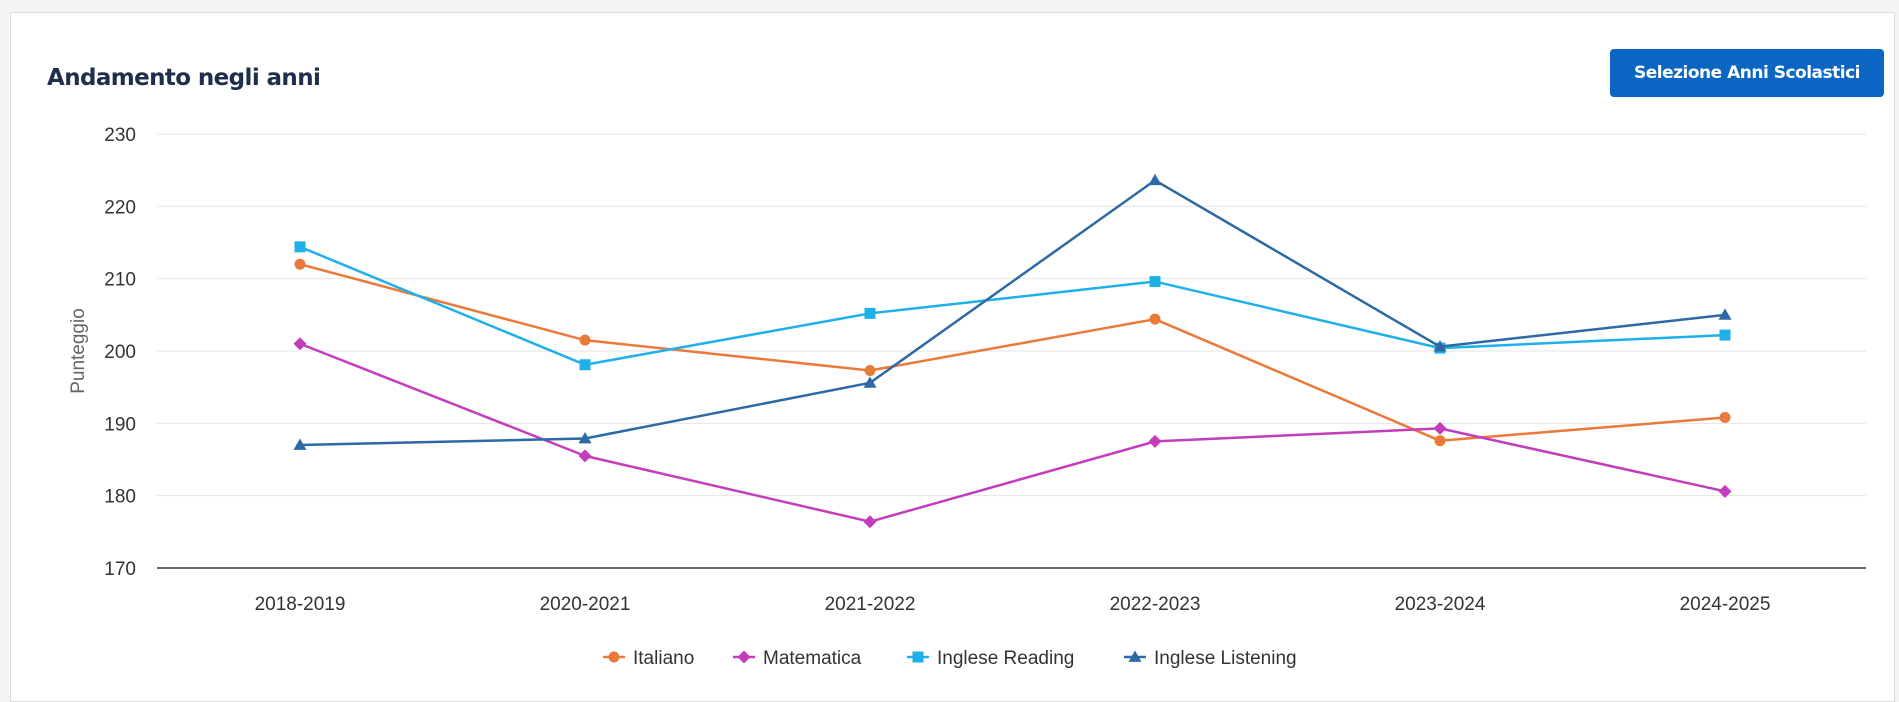 This screenshot has width=1899, height=702. Describe the element at coordinates (300, 604) in the screenshot. I see `x-tick-label: 2018-2019` at that location.